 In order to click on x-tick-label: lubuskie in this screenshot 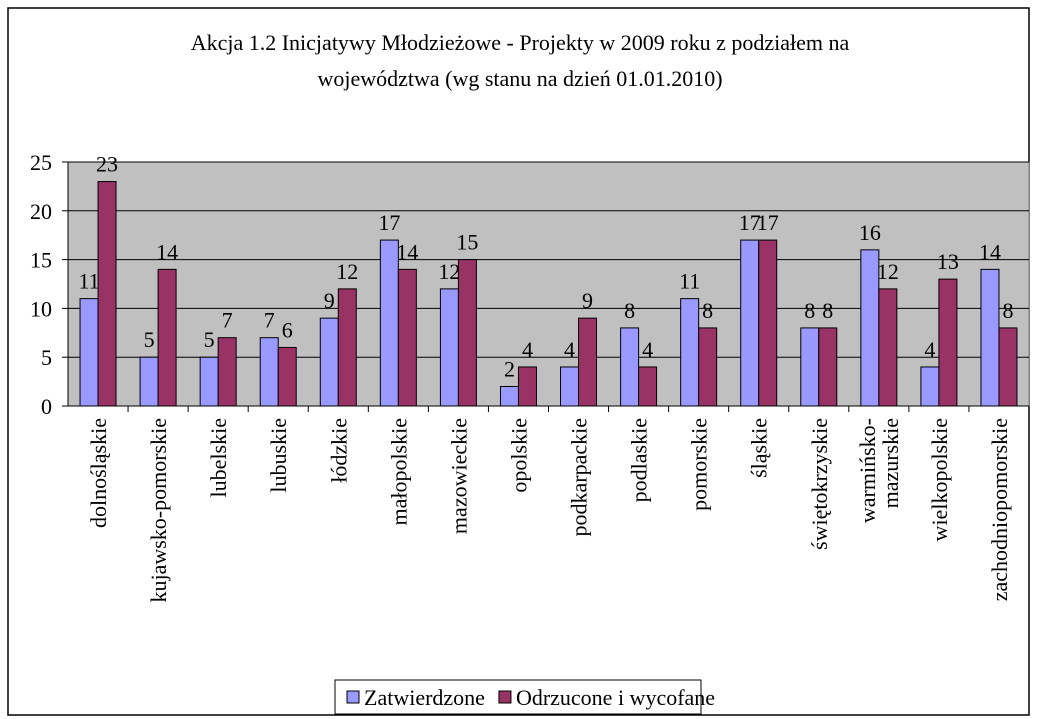, I will do `click(278, 455)`.